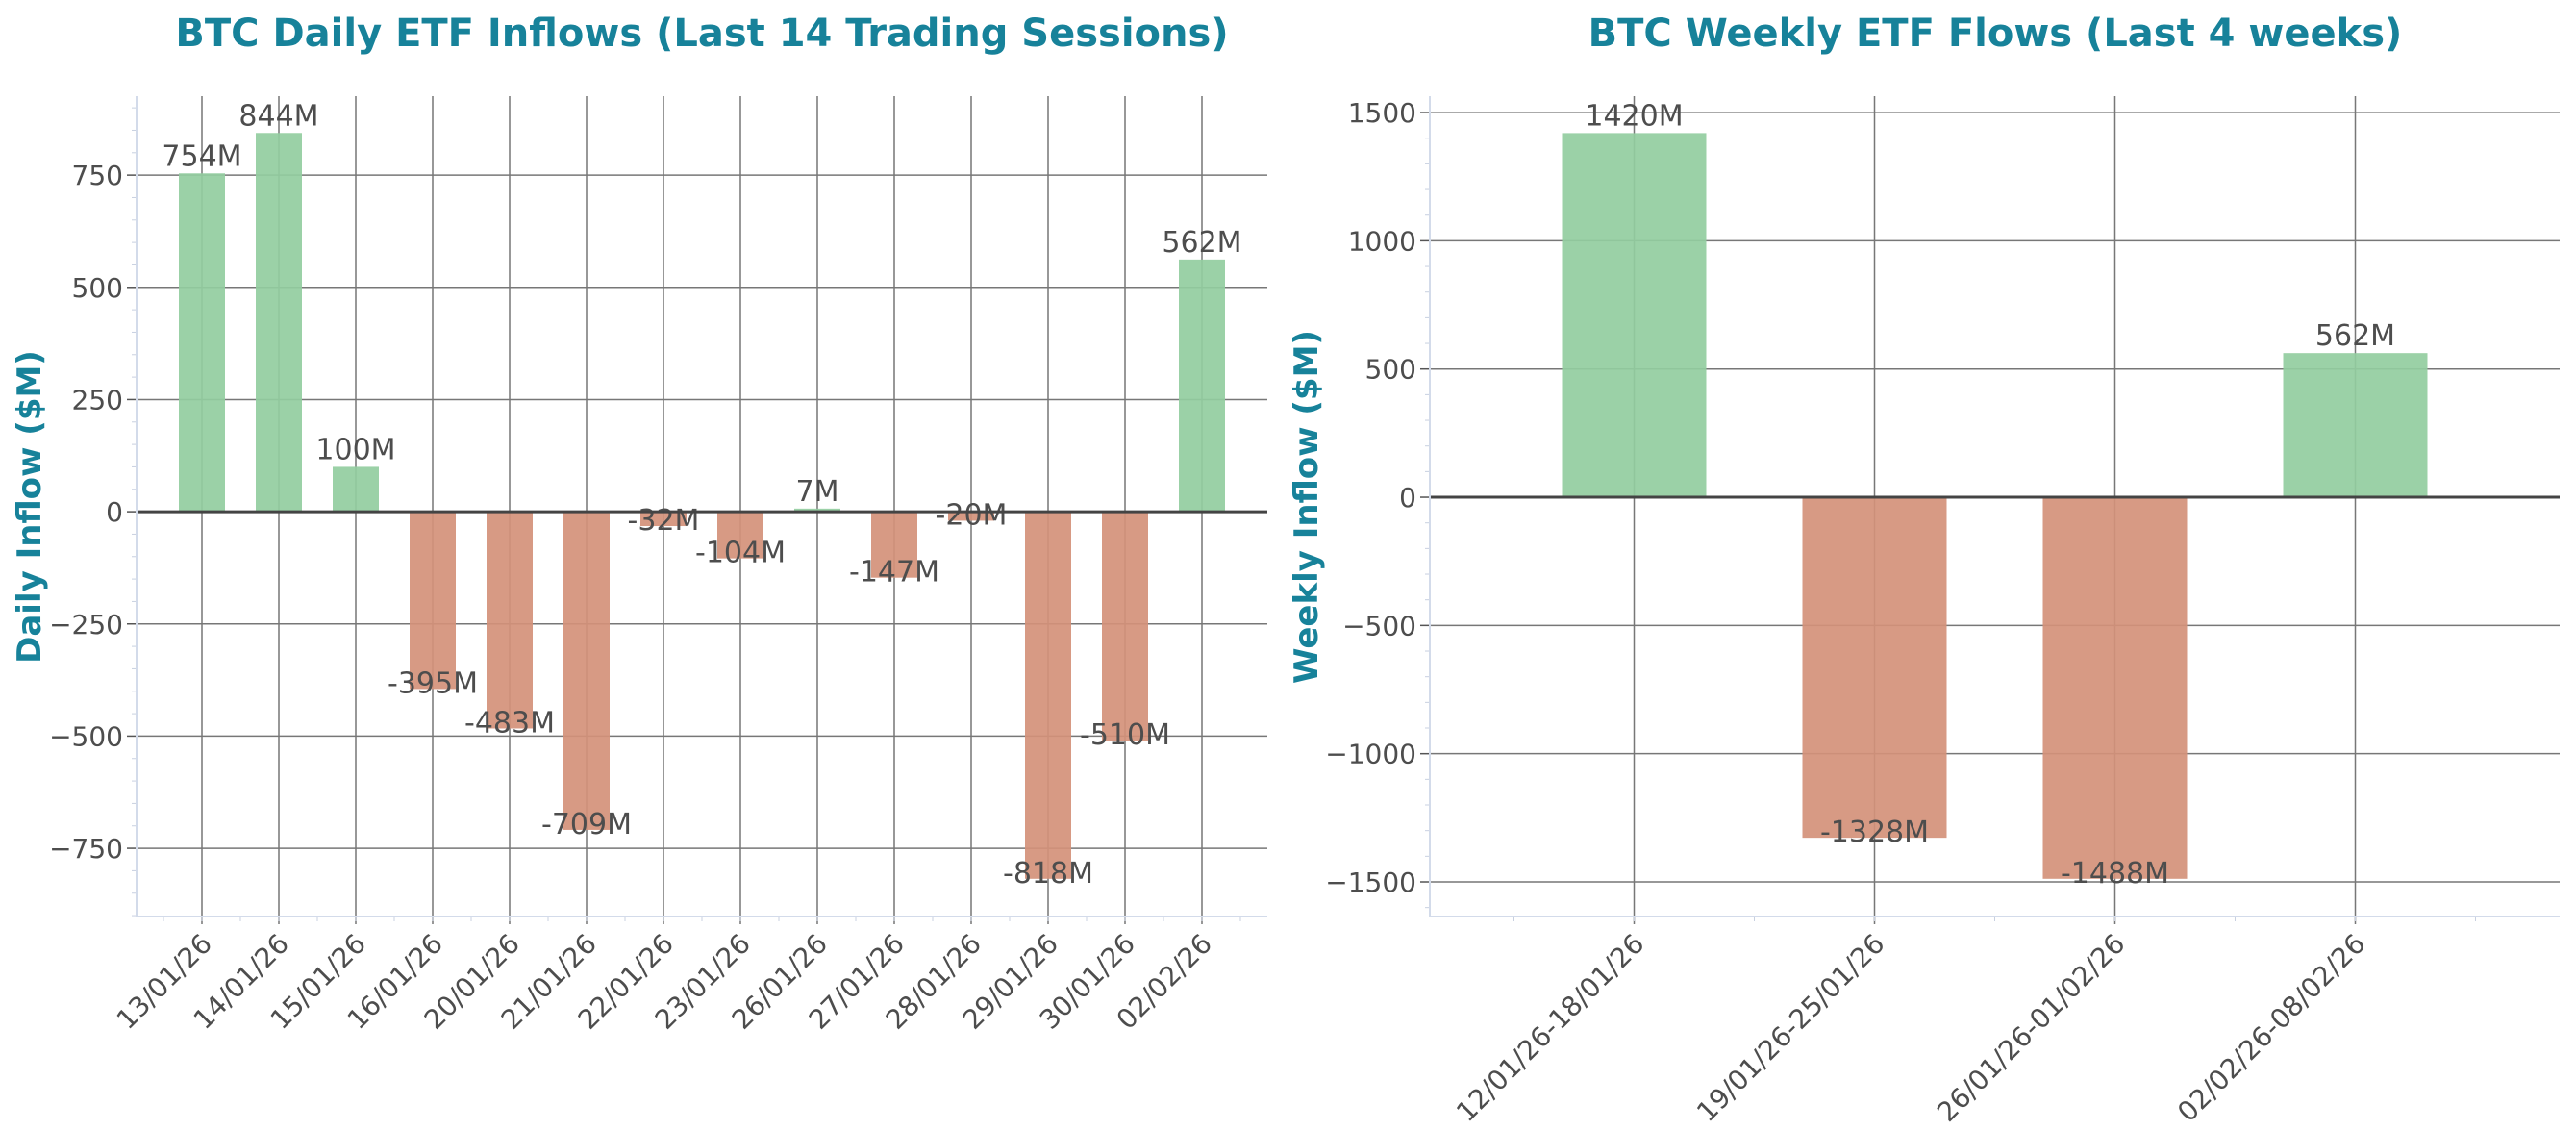 Image resolution: width=2576 pixels, height=1131 pixels. Describe the element at coordinates (1125, 735) in the screenshot. I see `data-label: -510M` at that location.